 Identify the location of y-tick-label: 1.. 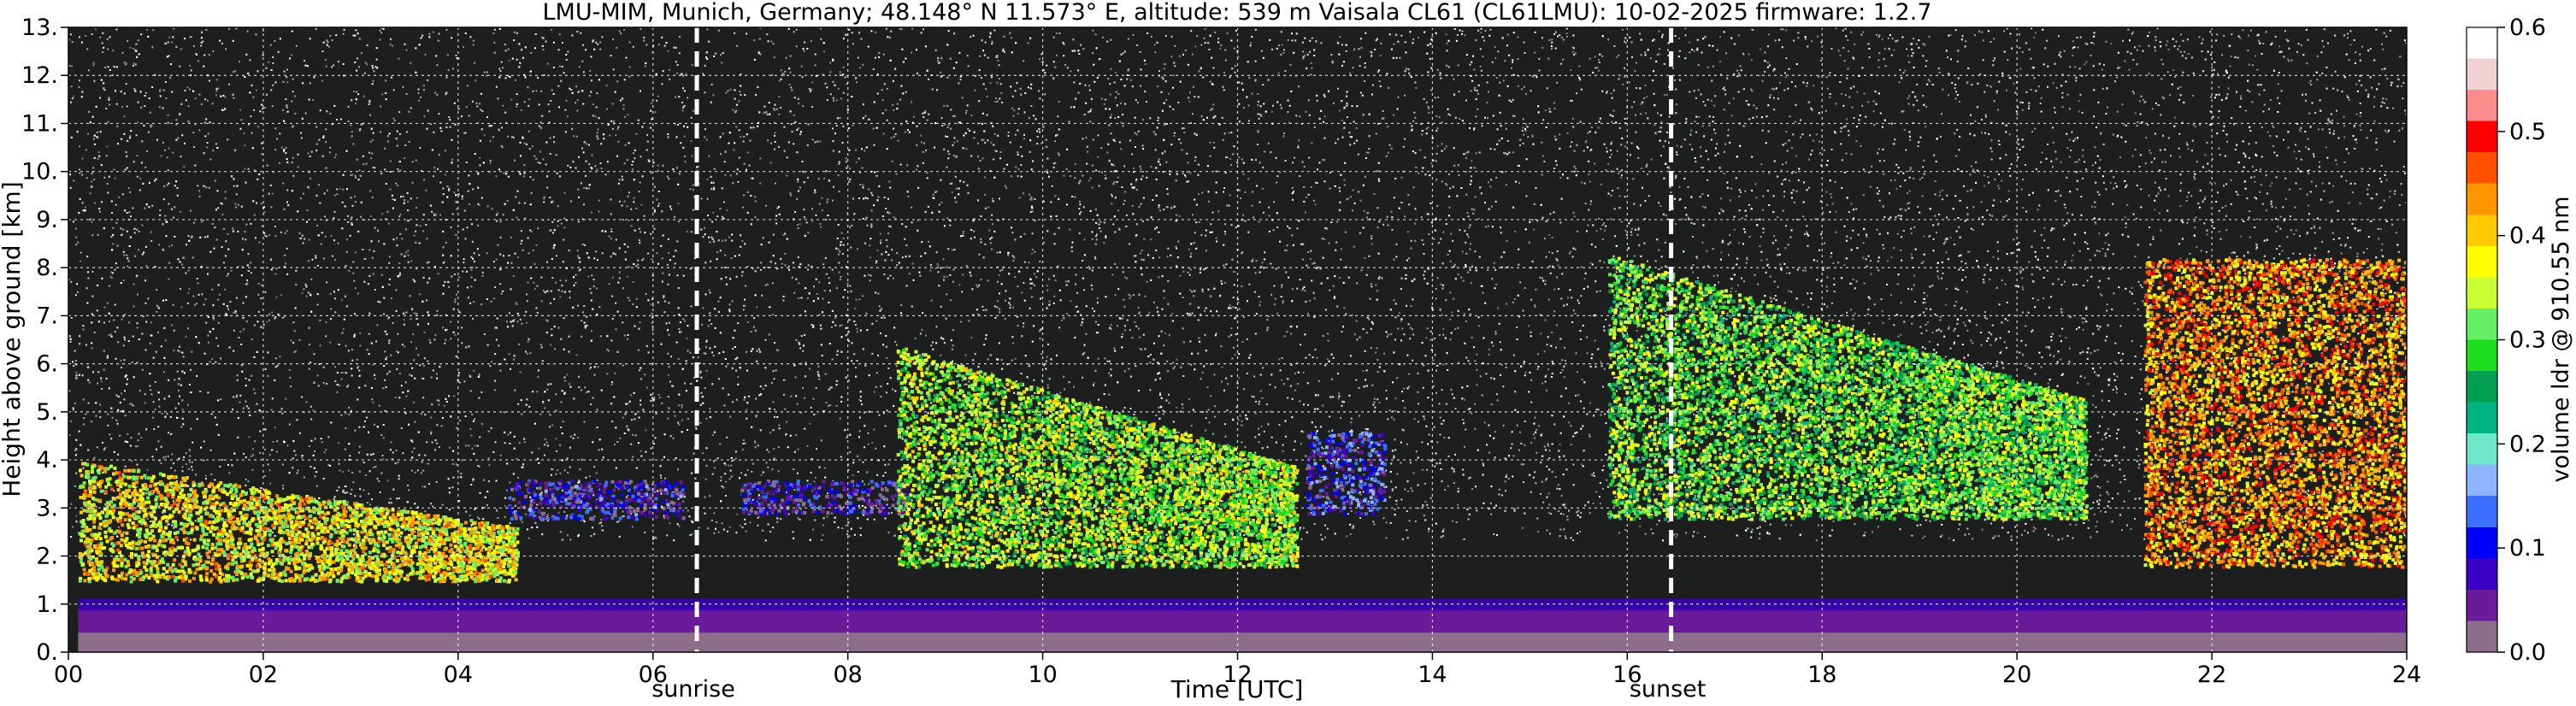
(47, 604).